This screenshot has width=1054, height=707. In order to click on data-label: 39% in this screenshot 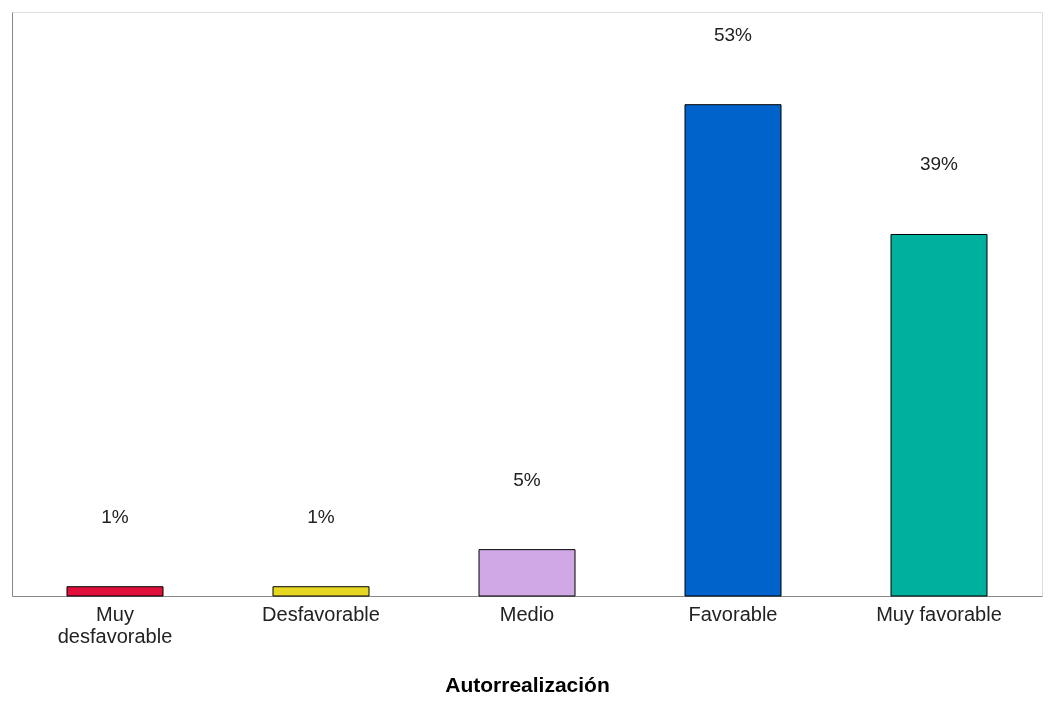, I will do `click(939, 164)`.